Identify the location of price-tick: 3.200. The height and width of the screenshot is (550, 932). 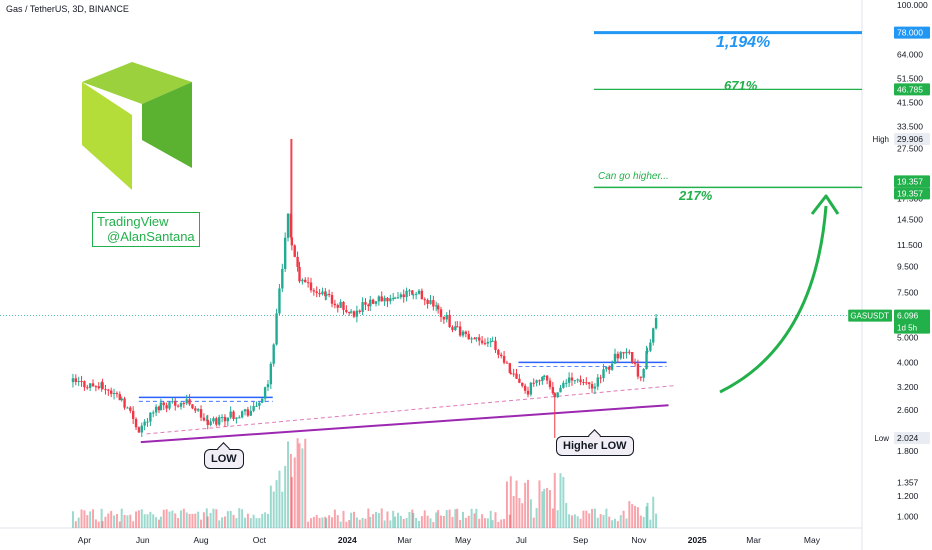
(908, 387).